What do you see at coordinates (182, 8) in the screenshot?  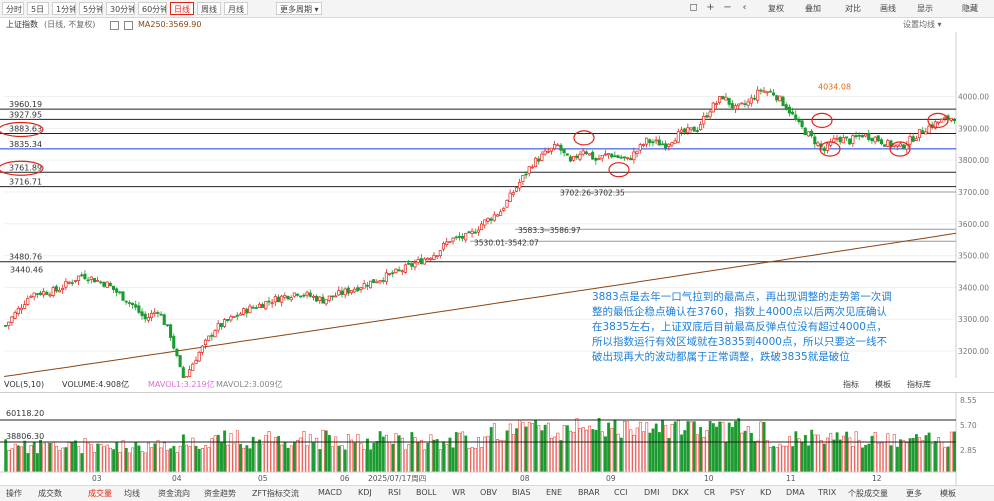 I see `timeframe-tab: 日线` at bounding box center [182, 8].